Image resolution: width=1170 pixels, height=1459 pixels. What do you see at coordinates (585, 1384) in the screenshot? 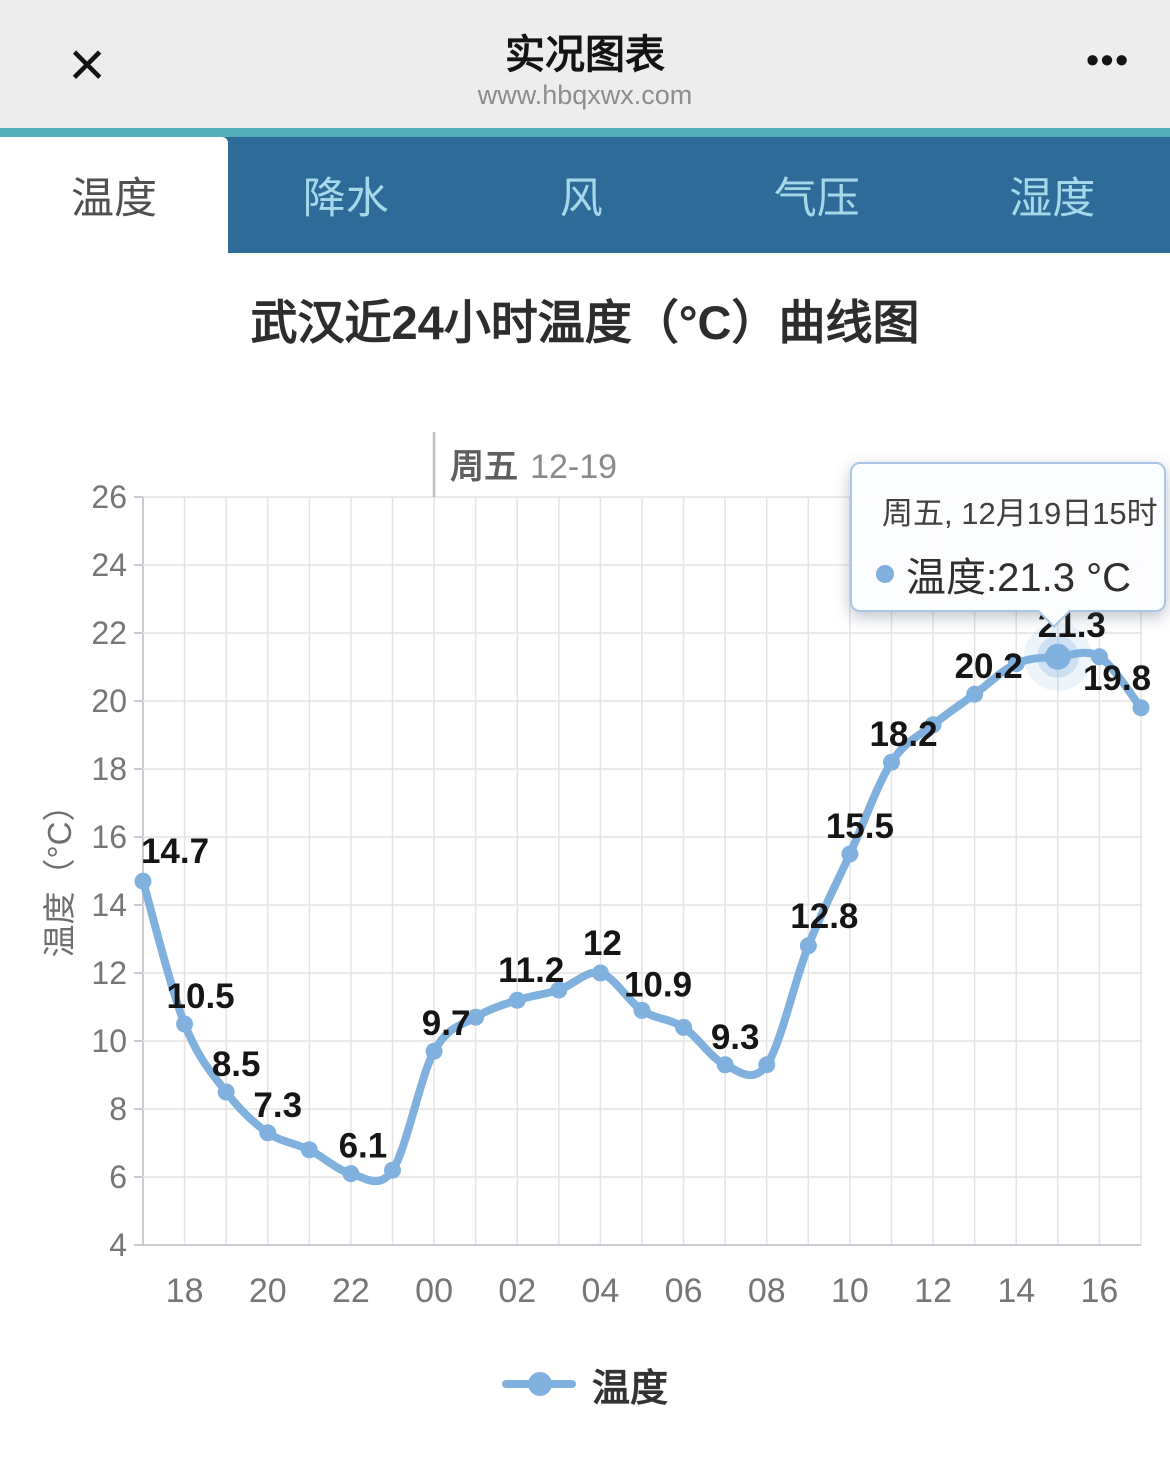
I see `legend-item-temperature: 温度` at bounding box center [585, 1384].